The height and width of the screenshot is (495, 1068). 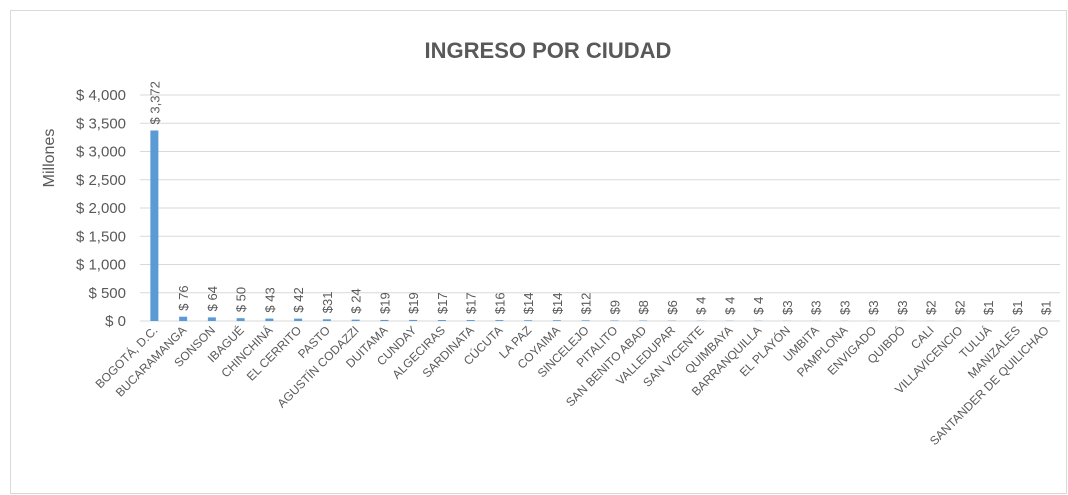 What do you see at coordinates (356, 300) in the screenshot?
I see `value-label: $ 24` at bounding box center [356, 300].